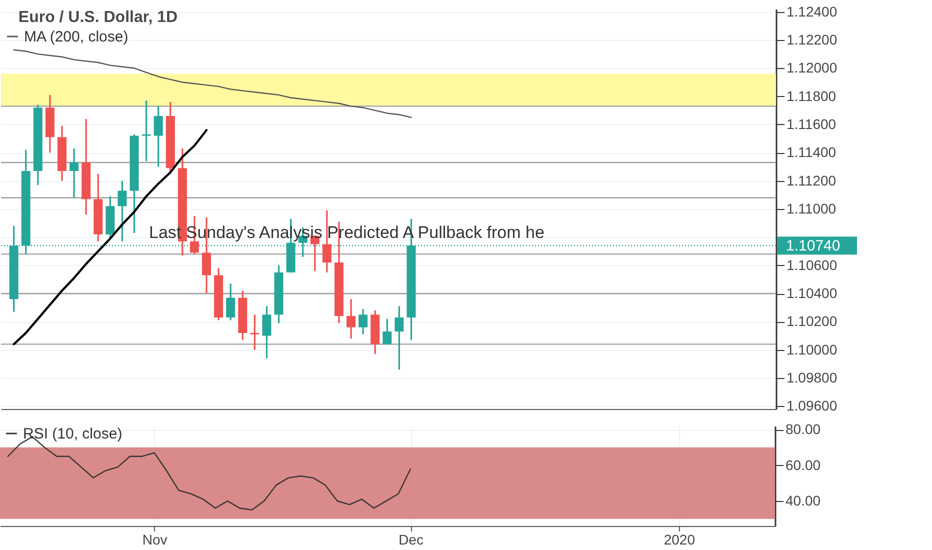 This screenshot has height=550, width=932. I want to click on legend-label: RSI (10, close), so click(72, 434).